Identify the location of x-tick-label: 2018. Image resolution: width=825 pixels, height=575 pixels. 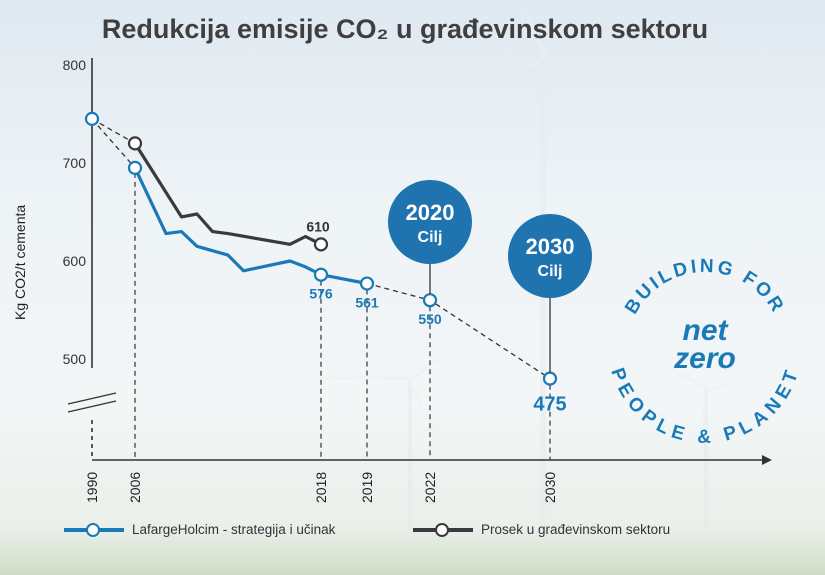
(321, 487).